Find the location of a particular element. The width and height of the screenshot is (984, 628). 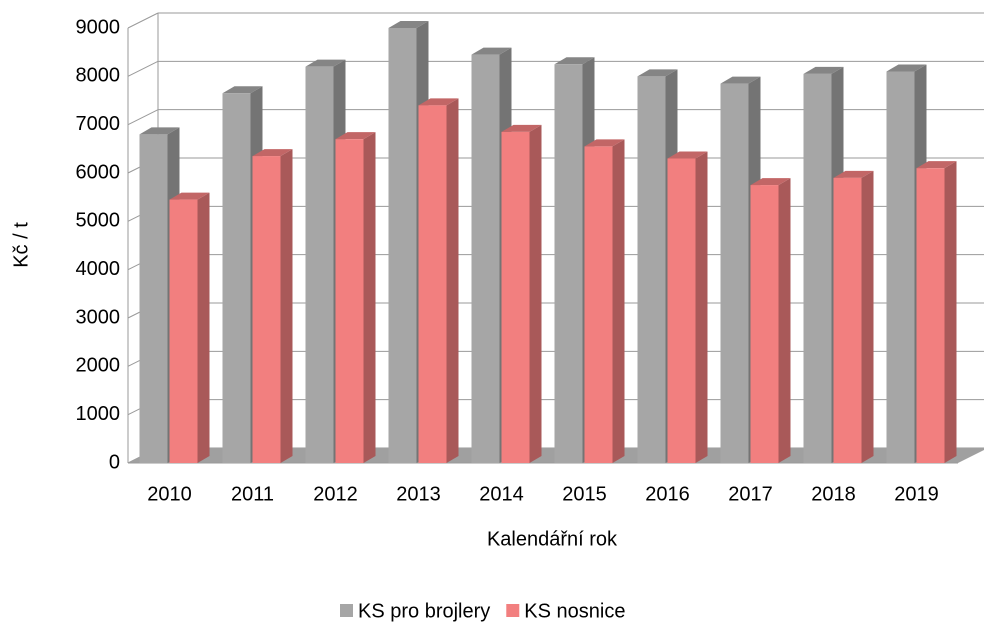

y-tick-label: 9000 is located at coordinates (98, 27).